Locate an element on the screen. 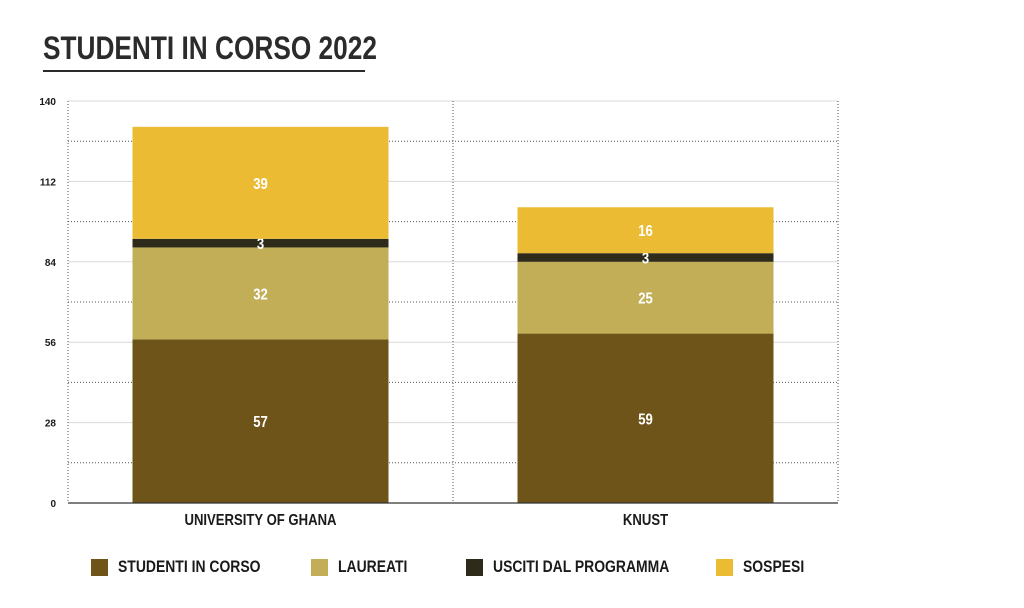  y-tick-label: 28 is located at coordinates (51, 424).